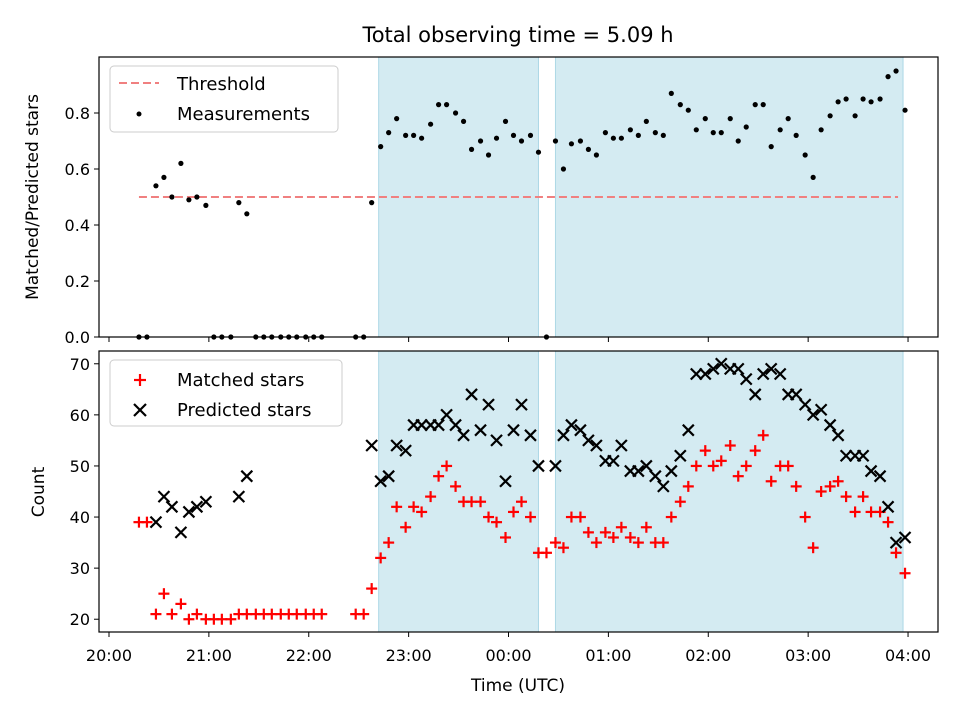 Image resolution: width=960 pixels, height=720 pixels. Describe the element at coordinates (708, 655) in the screenshot. I see `x-tick-label: 02:00` at that location.